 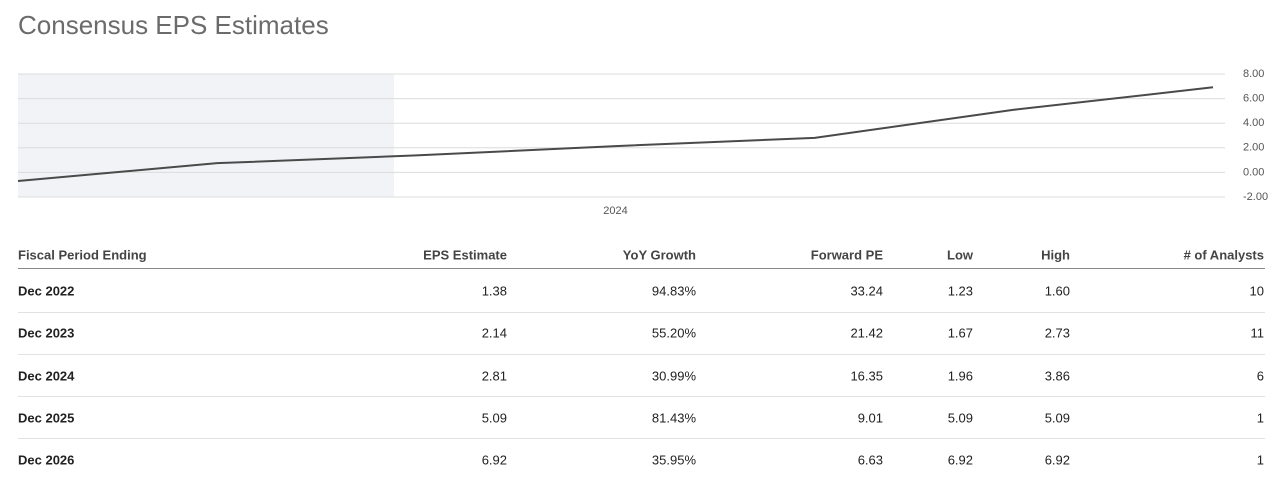 I want to click on table-cell: 6.63, so click(x=870, y=460).